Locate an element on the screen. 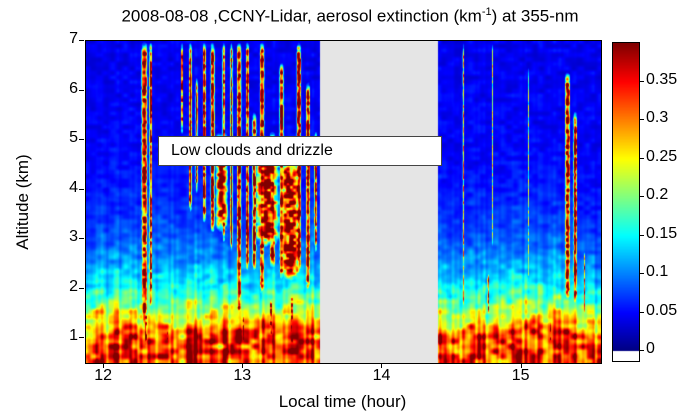 This screenshot has height=420, width=700. x-tick-label: 14 is located at coordinates (381, 375).